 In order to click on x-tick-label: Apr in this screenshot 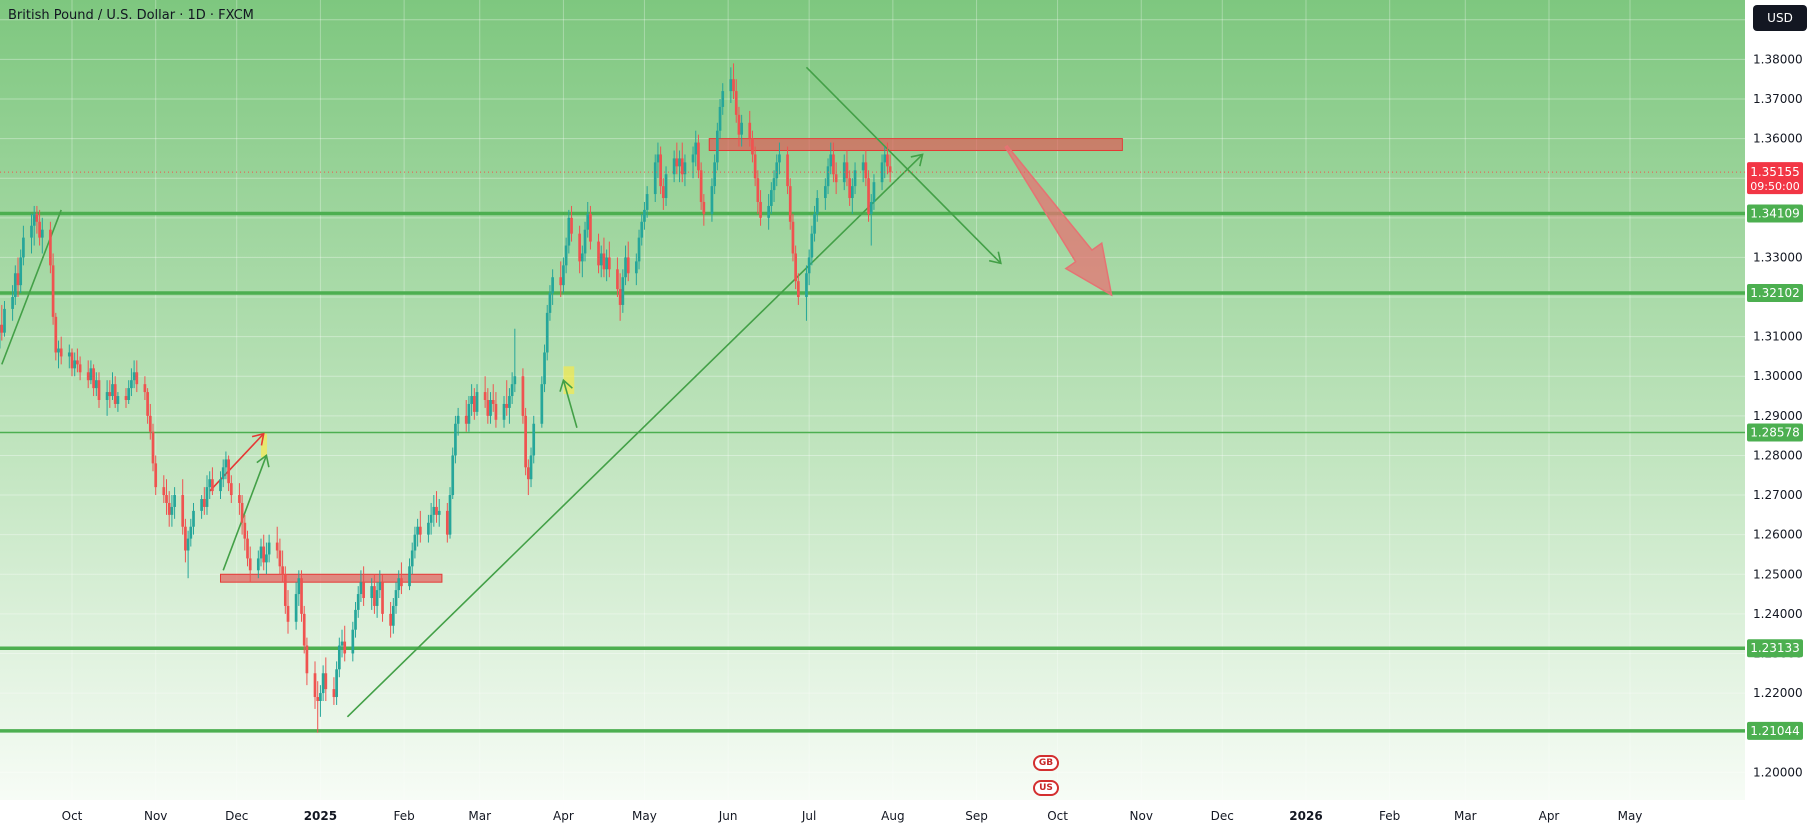, I will do `click(563, 816)`.